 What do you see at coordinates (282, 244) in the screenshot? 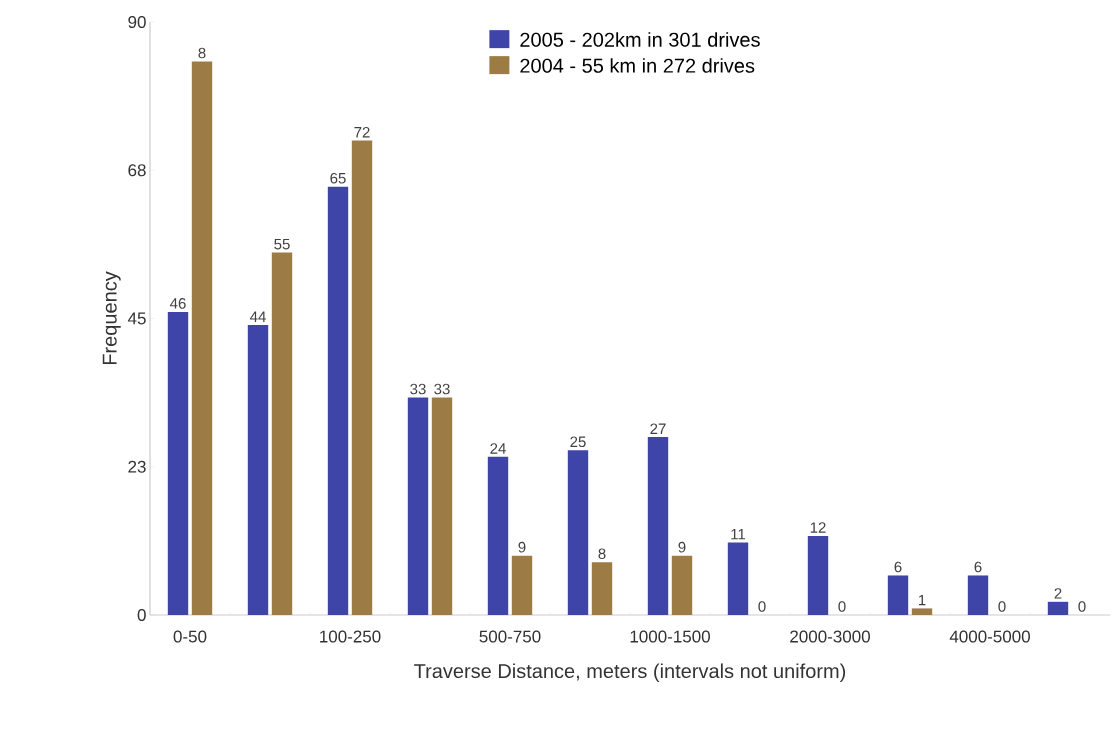
I see `data-label: 55` at bounding box center [282, 244].